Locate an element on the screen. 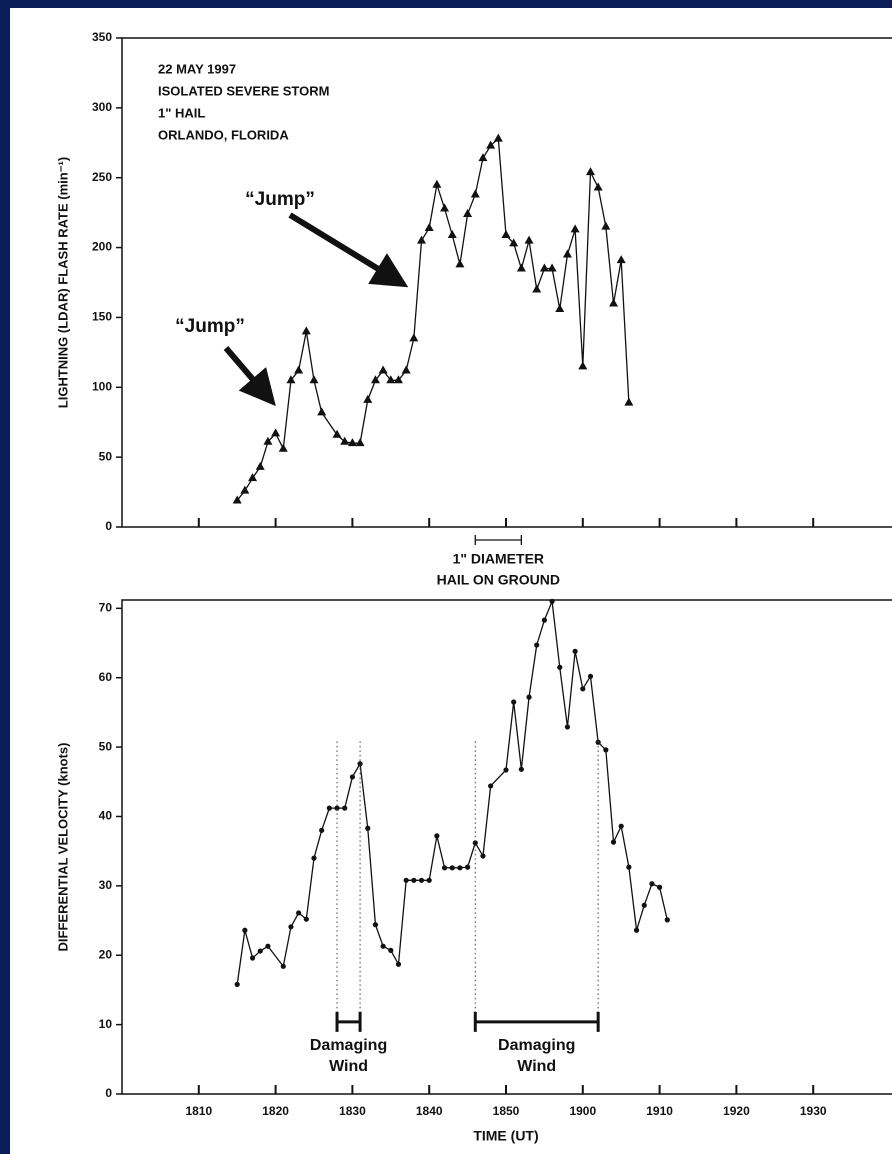  x-tick-label: 1820 is located at coordinates (275, 1111).